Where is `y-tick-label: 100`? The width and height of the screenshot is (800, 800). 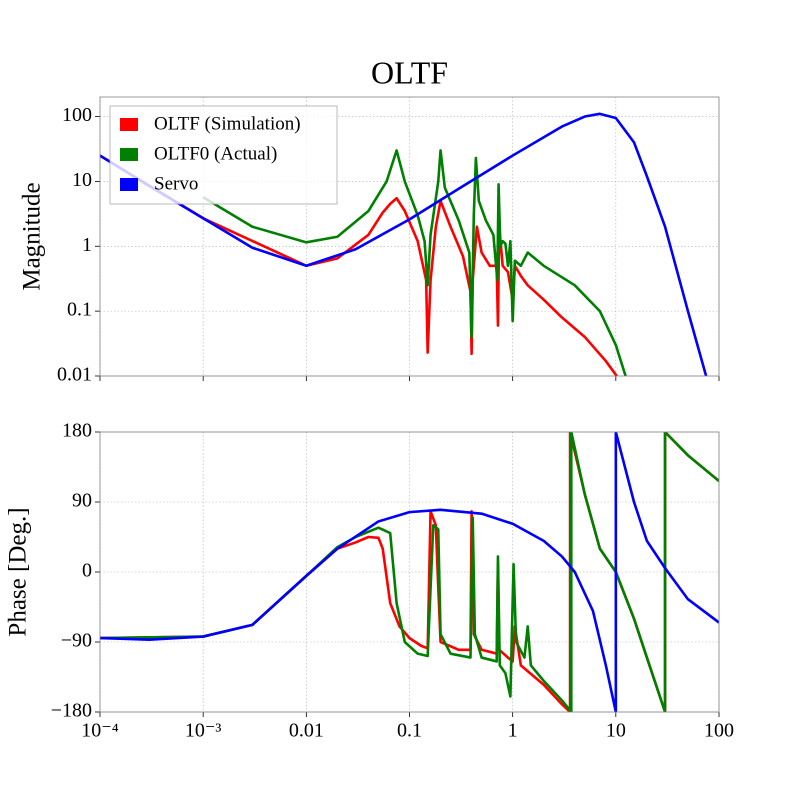
y-tick-label: 100 is located at coordinates (77, 115).